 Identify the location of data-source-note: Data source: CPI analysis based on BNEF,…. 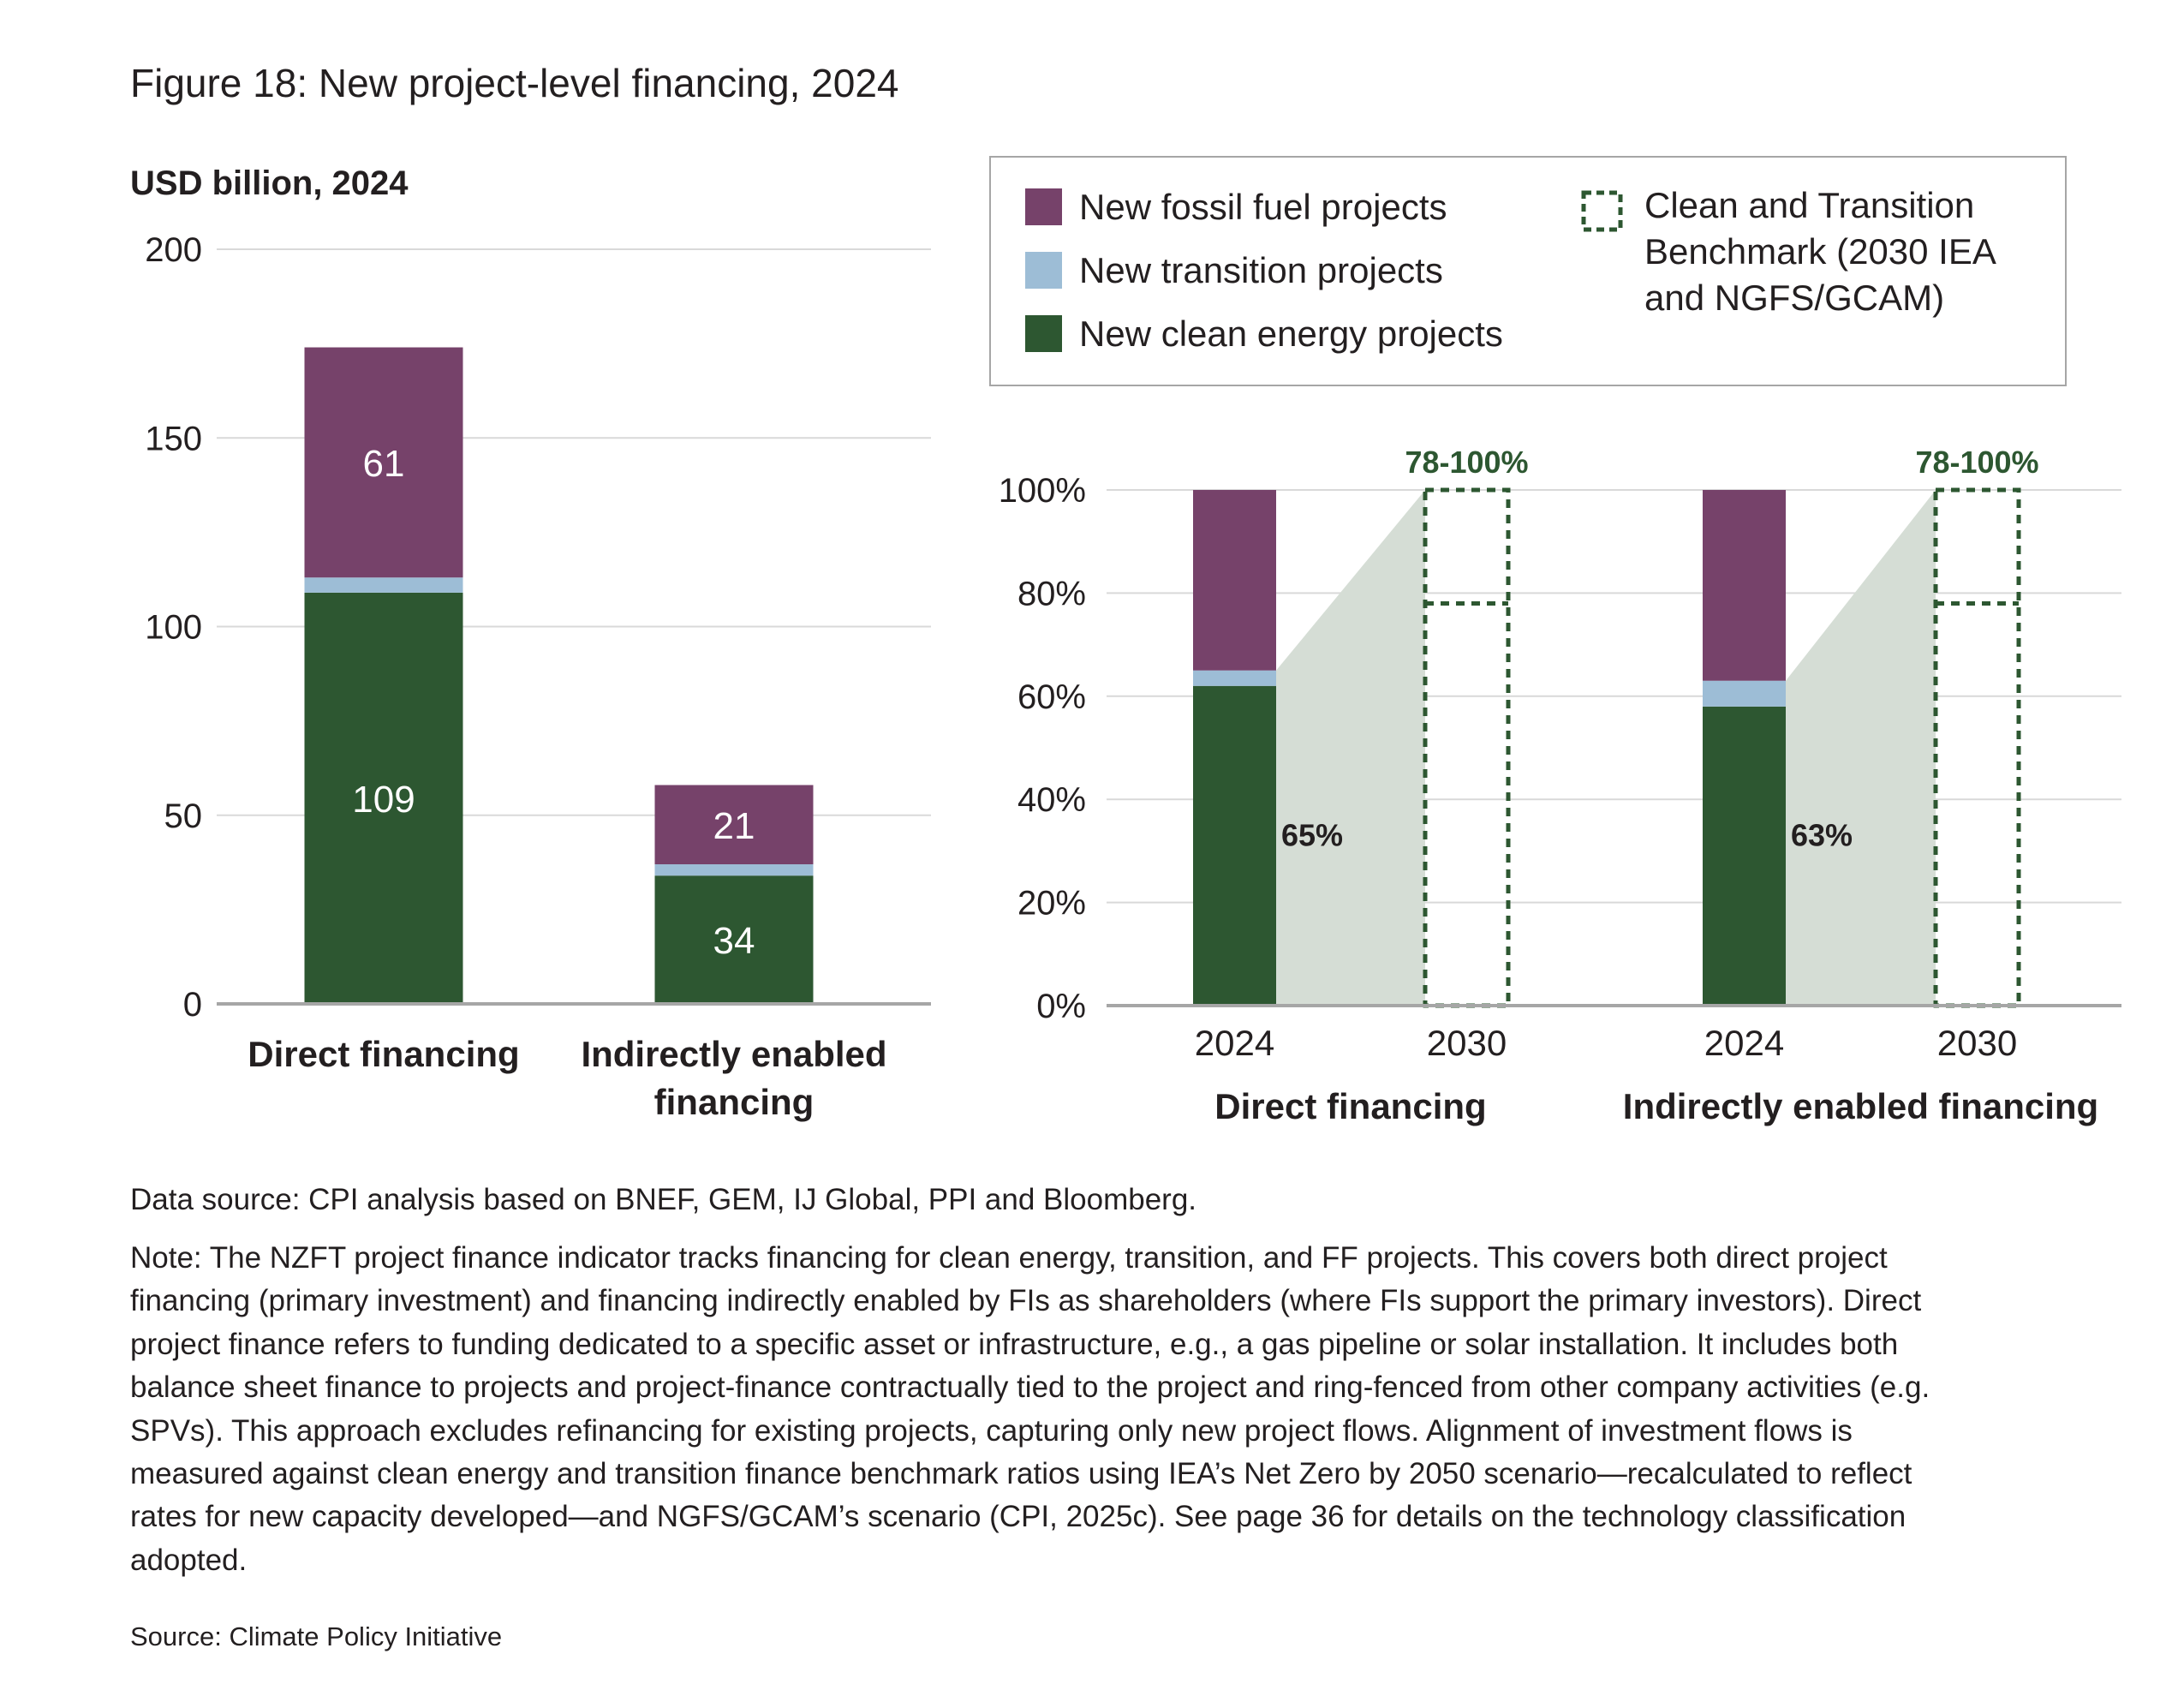
(663, 1199).